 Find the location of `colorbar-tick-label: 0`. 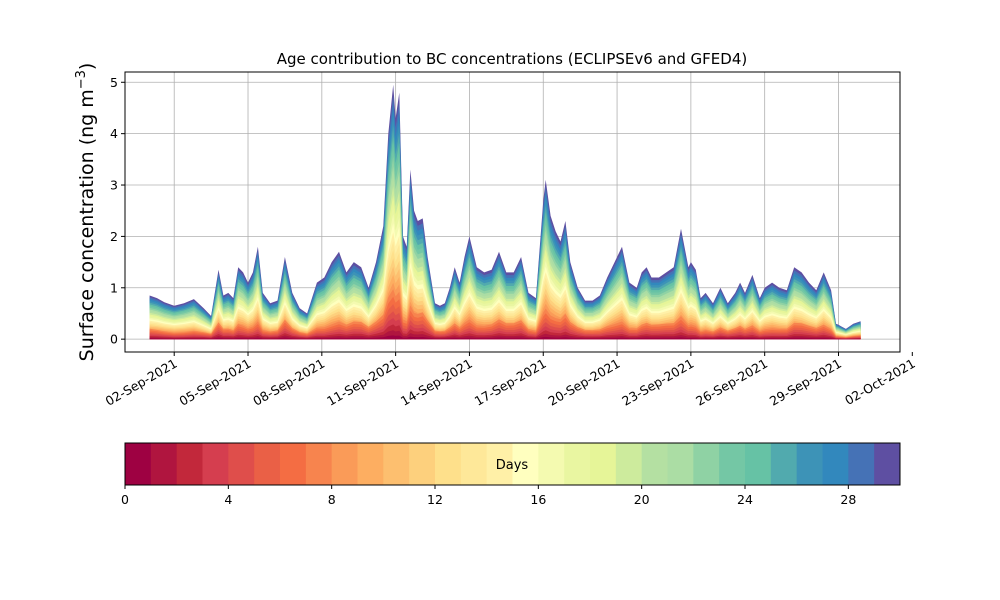

colorbar-tick-label: 0 is located at coordinates (125, 499).